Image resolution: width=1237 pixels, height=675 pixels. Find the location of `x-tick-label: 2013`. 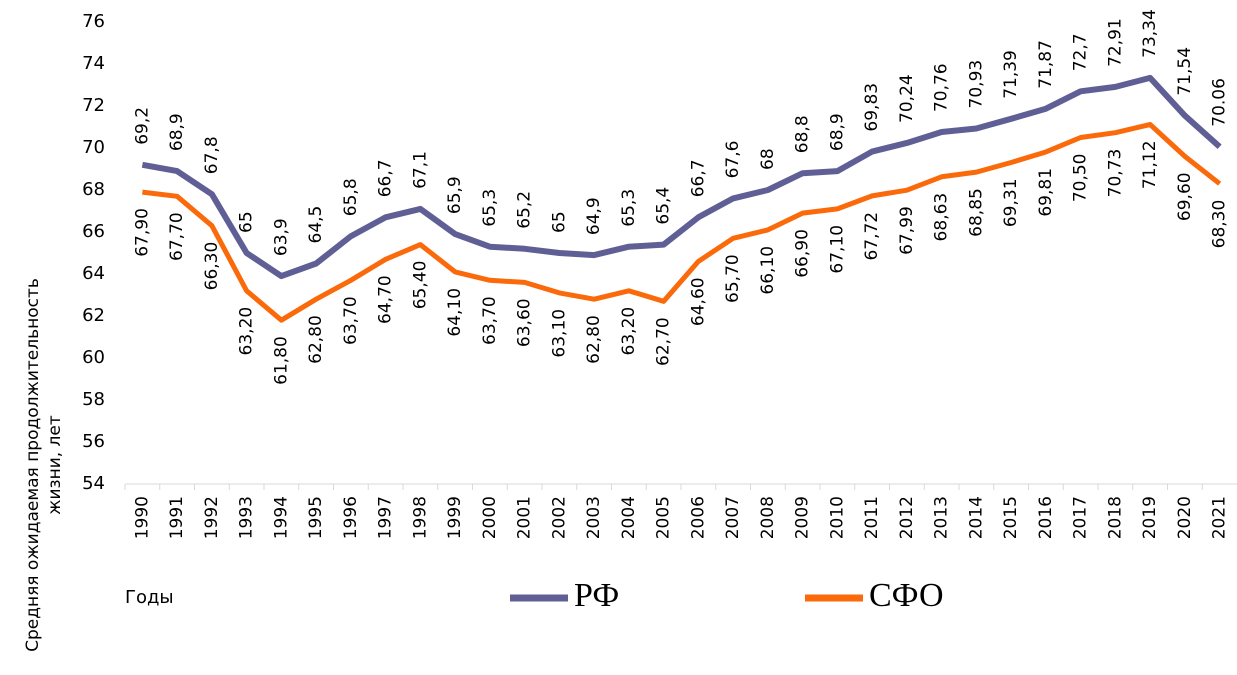

x-tick-label: 2013 is located at coordinates (942, 517).